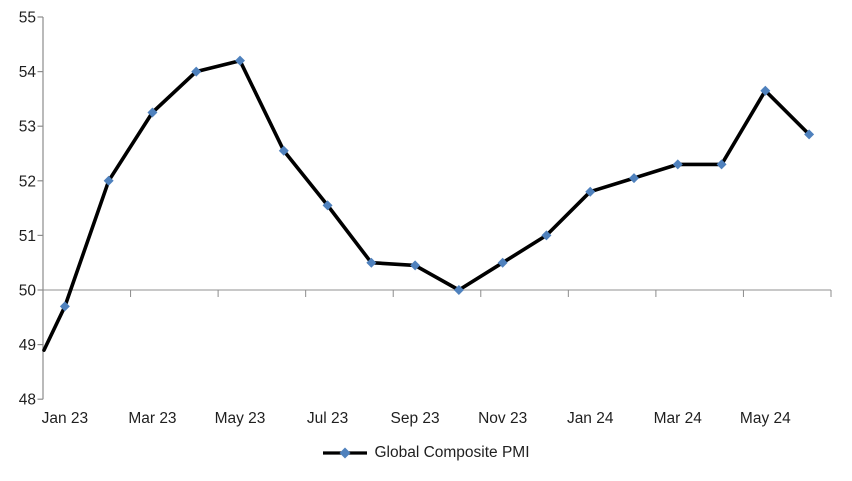 The width and height of the screenshot is (852, 481). I want to click on y-tick-label: 54, so click(28, 72).